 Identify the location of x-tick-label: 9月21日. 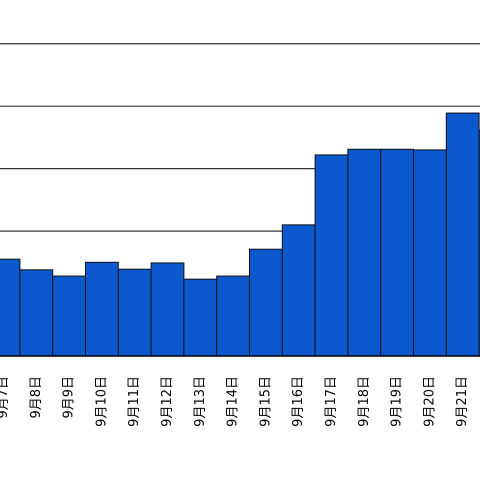
(462, 401).